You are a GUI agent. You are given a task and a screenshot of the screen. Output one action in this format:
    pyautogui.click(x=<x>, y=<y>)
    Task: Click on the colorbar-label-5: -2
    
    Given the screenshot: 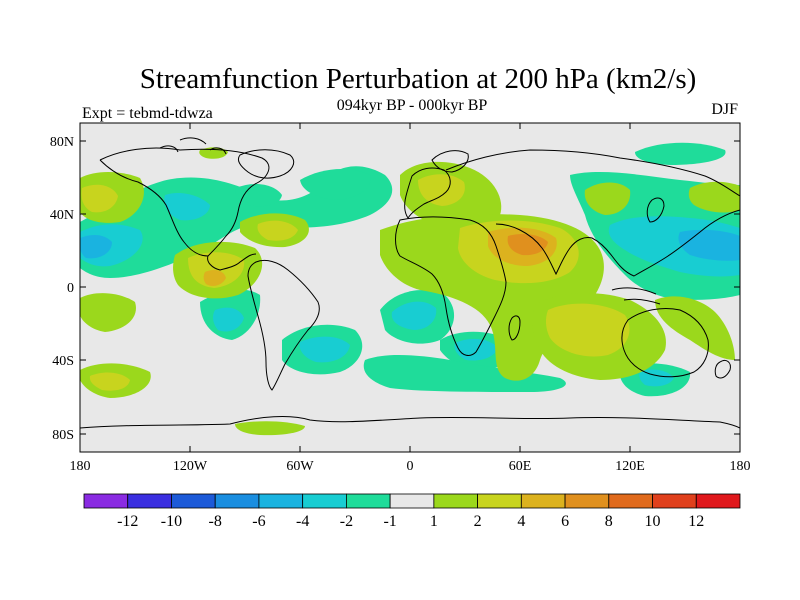 What is the action you would take?
    pyautogui.click(x=346, y=521)
    